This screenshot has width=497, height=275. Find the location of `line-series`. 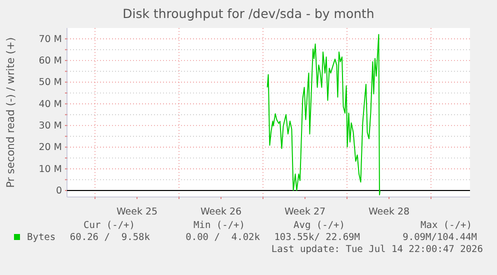

line-series is located at coordinates (323, 115).